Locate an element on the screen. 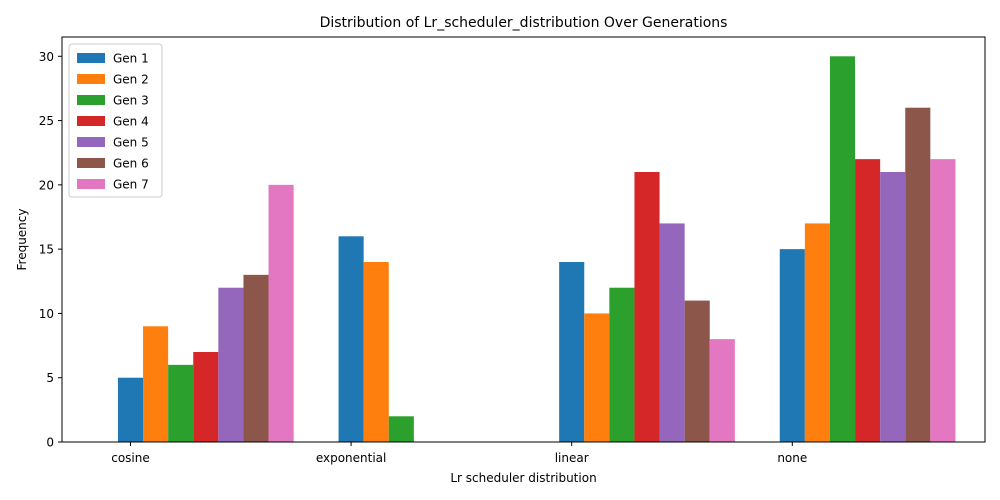 Image resolution: width=1000 pixels, height=500 pixels. x-tick-label-exponential: exponential is located at coordinates (351, 458).